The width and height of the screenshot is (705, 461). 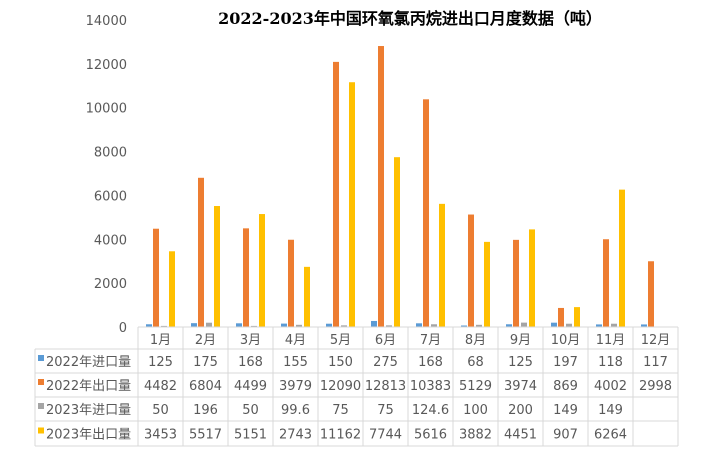 I want to click on bar-4-2月, so click(x=217, y=266).